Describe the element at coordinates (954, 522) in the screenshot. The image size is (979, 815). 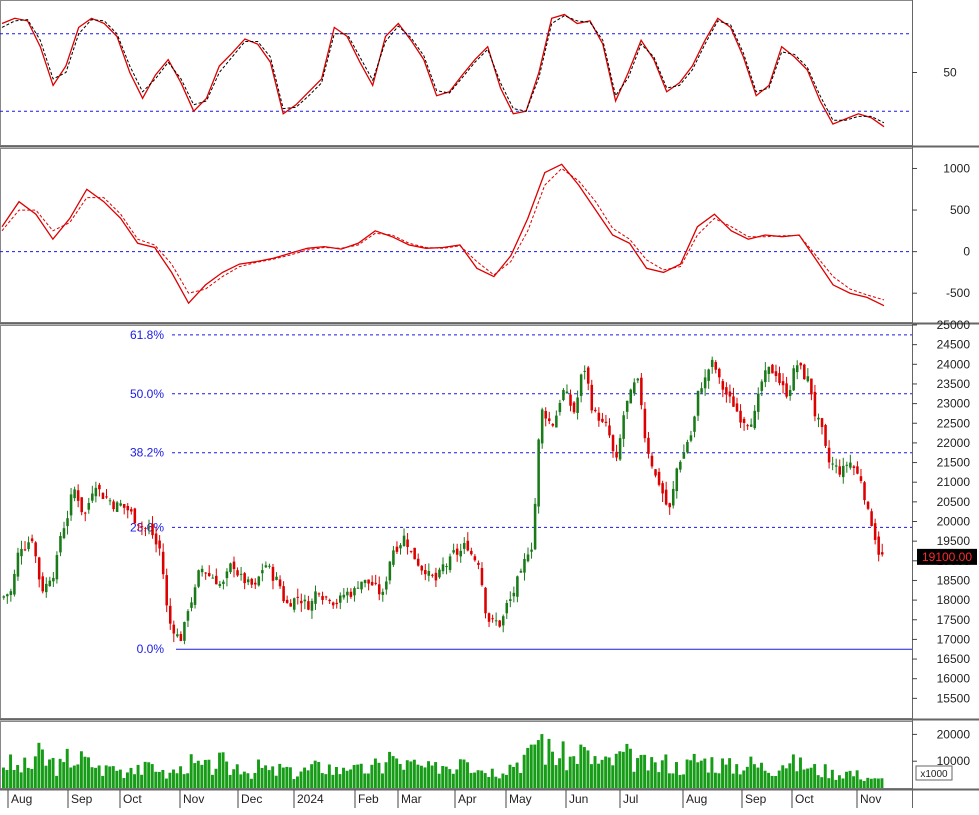
I see `price-tick-label-10: 20000` at that location.